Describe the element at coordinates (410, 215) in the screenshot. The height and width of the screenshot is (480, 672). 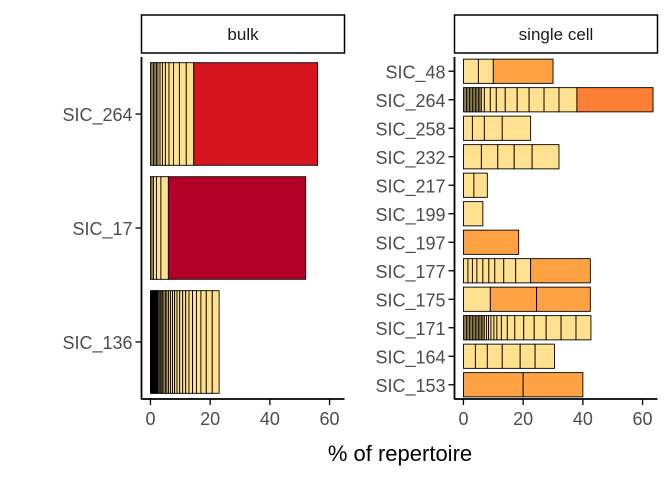
I see `y-tick-label: SIC_199` at that location.